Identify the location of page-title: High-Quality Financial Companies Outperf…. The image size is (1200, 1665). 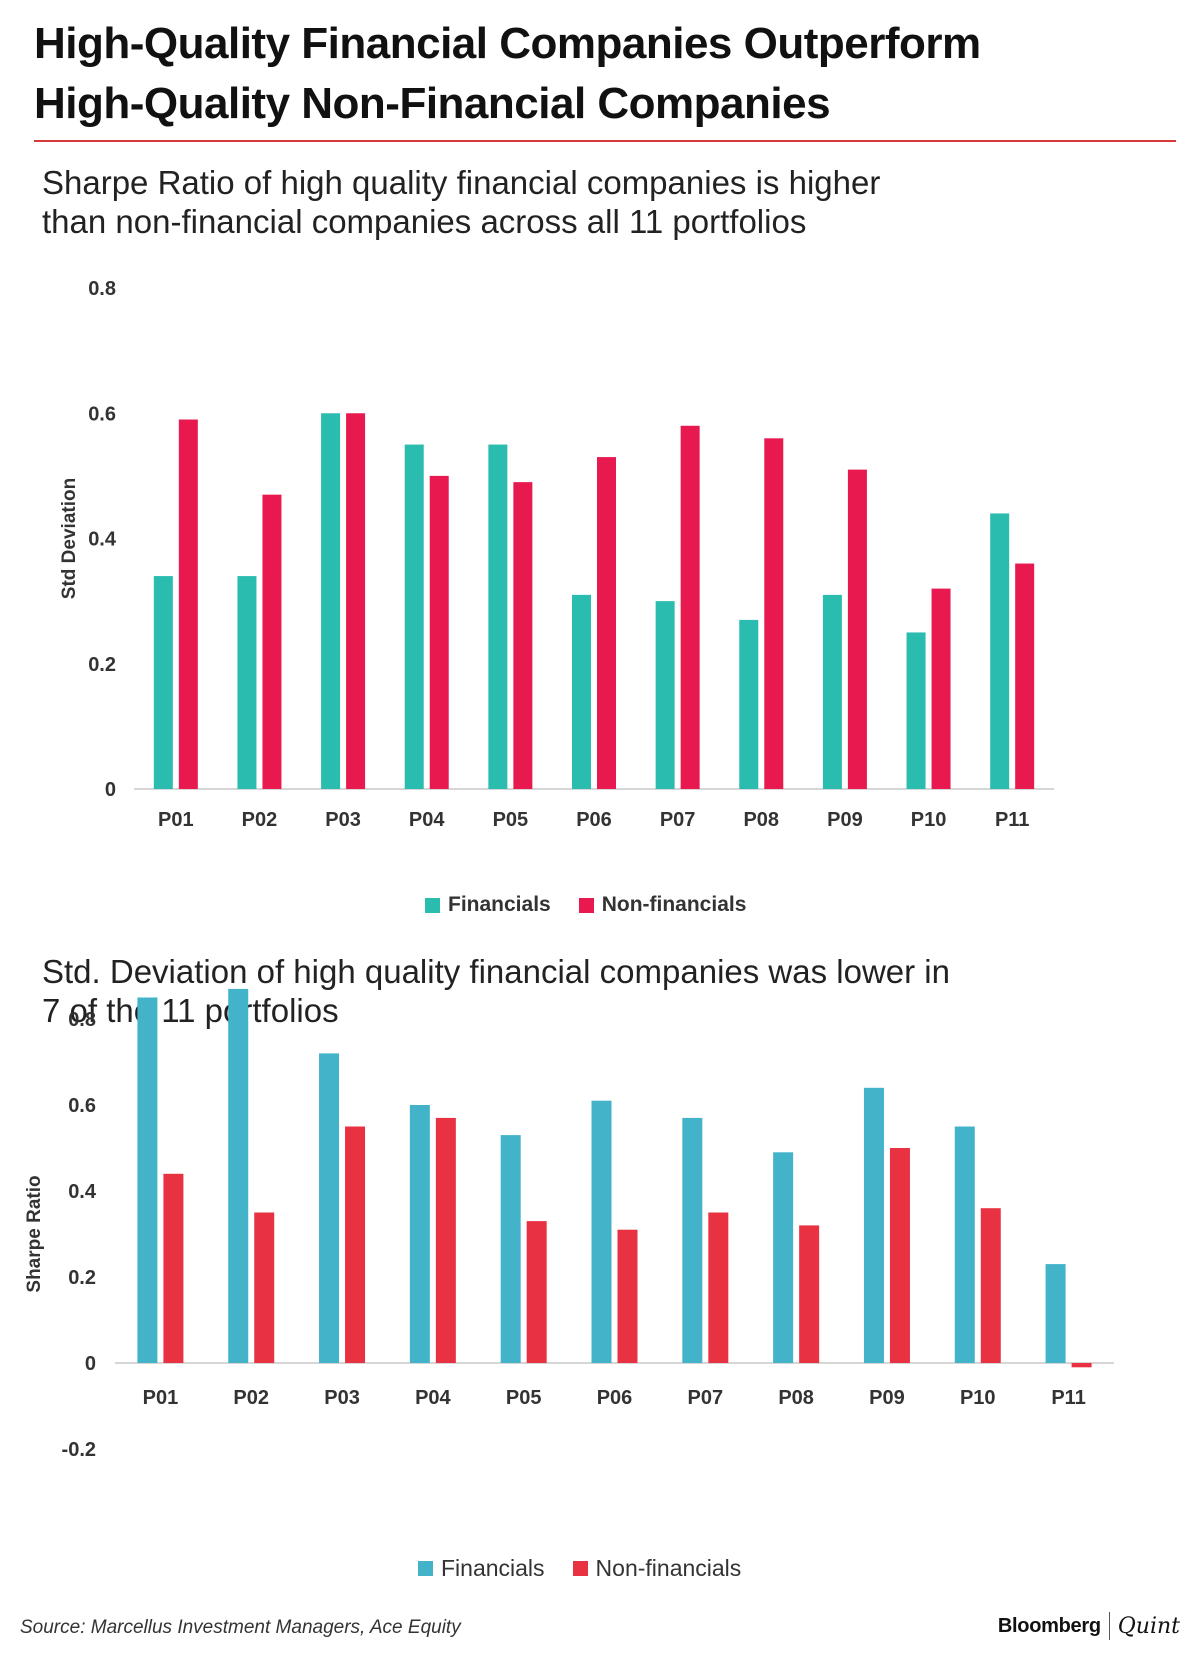
(594, 74).